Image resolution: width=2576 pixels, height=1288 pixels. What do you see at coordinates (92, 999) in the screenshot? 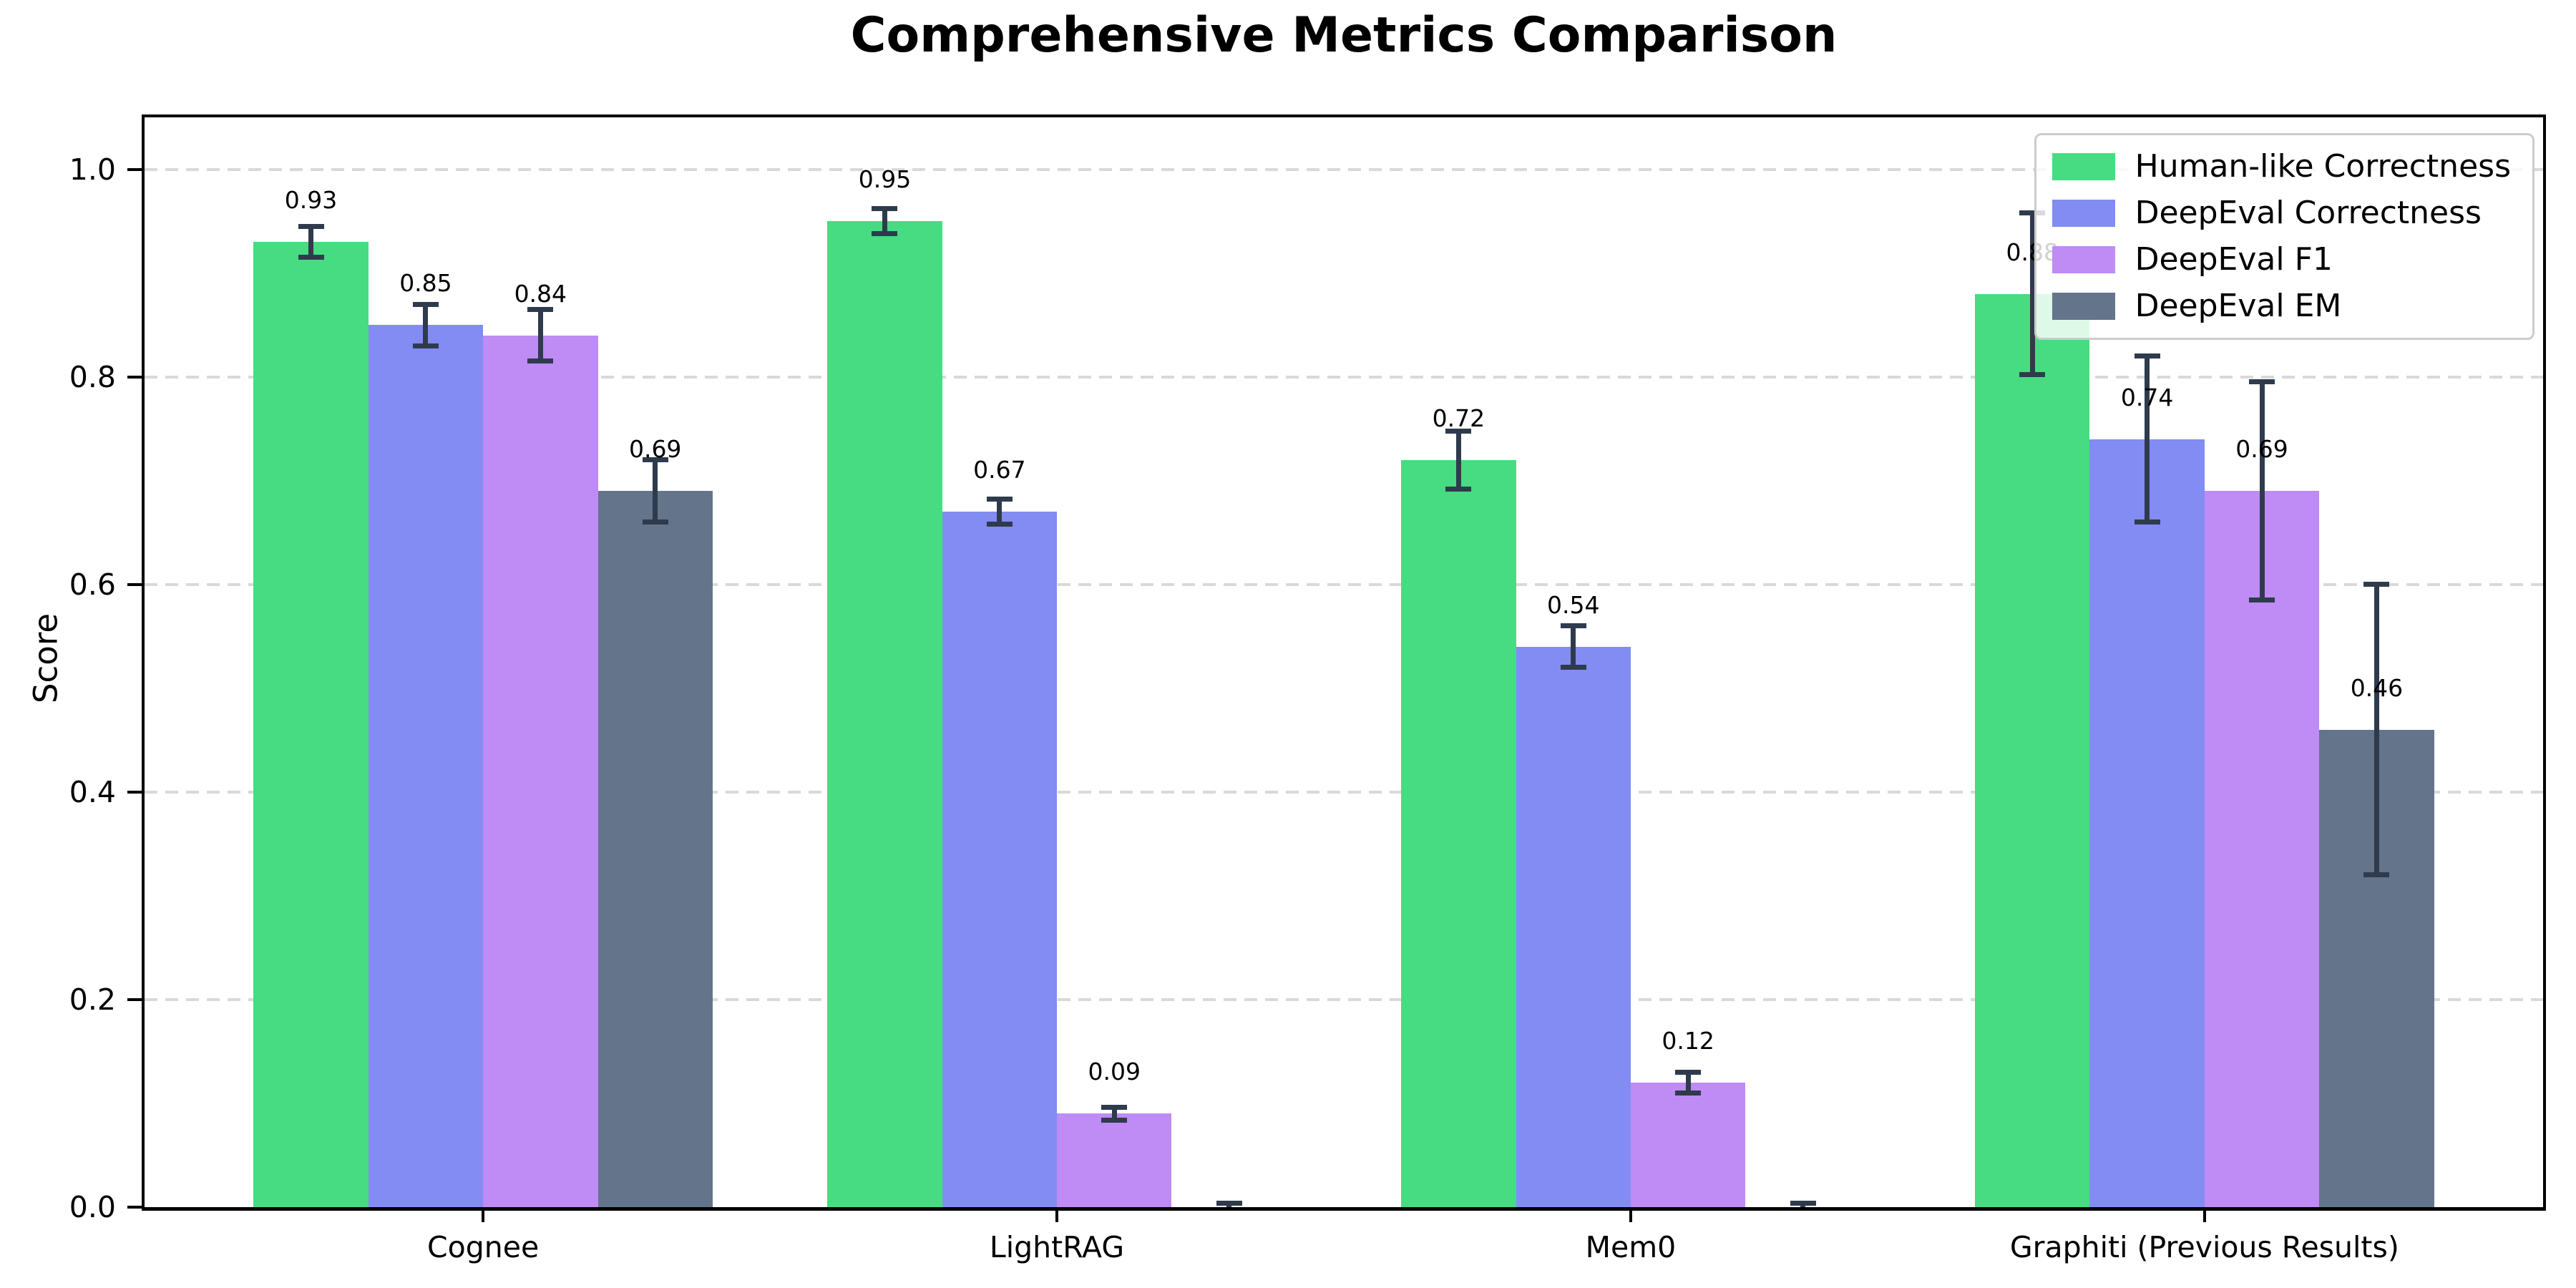
I see `y-tick-label: 0.2` at bounding box center [92, 999].